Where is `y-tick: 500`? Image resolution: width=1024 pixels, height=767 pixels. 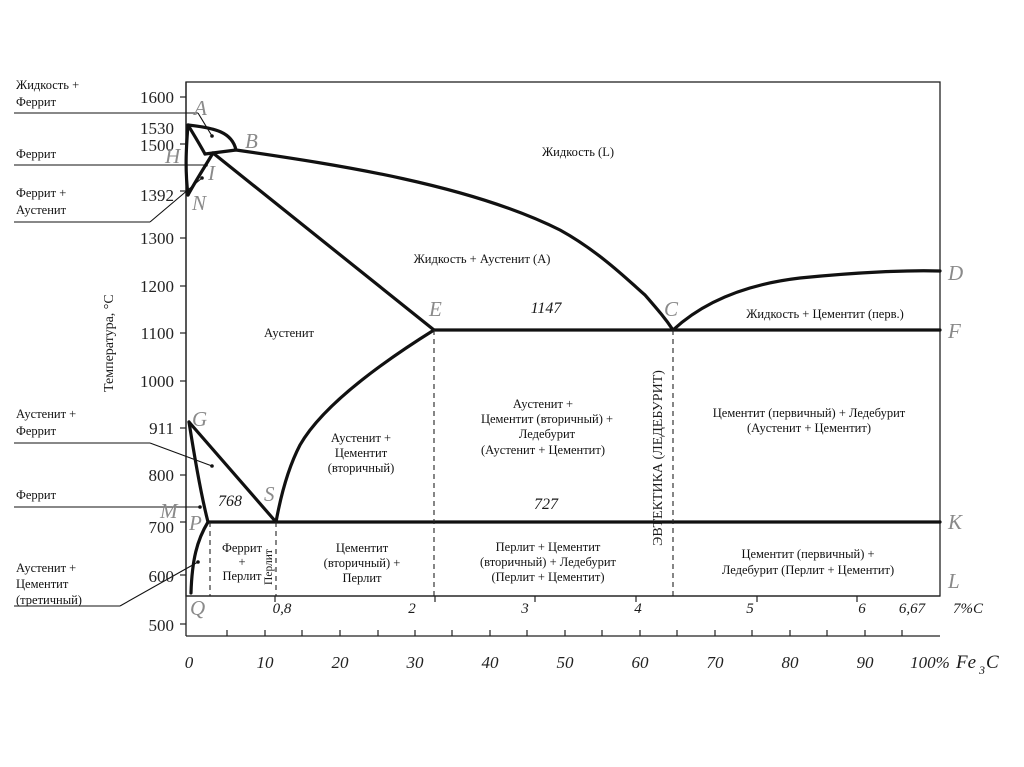
y-tick: 500 is located at coordinates (162, 625).